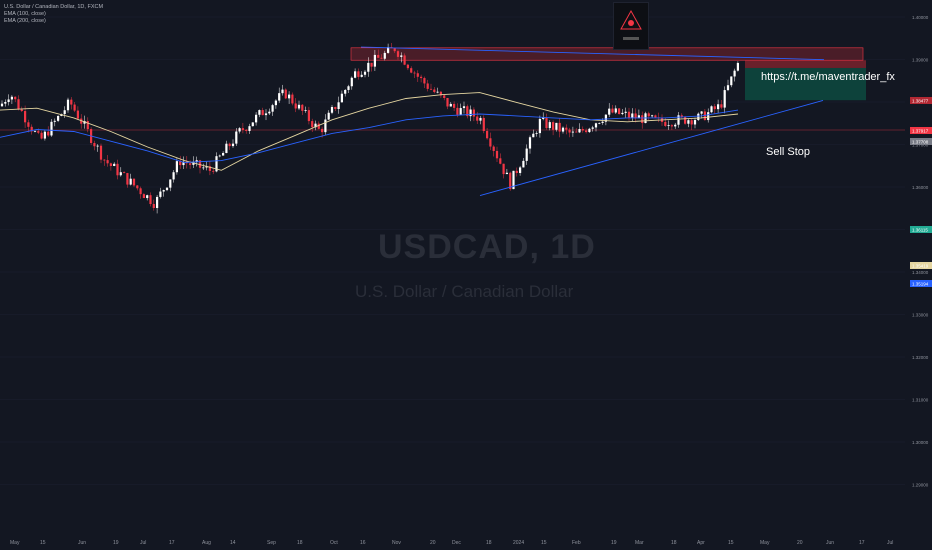 This screenshot has width=932, height=550. Describe the element at coordinates (701, 543) in the screenshot. I see `time-tick: Apr` at that location.